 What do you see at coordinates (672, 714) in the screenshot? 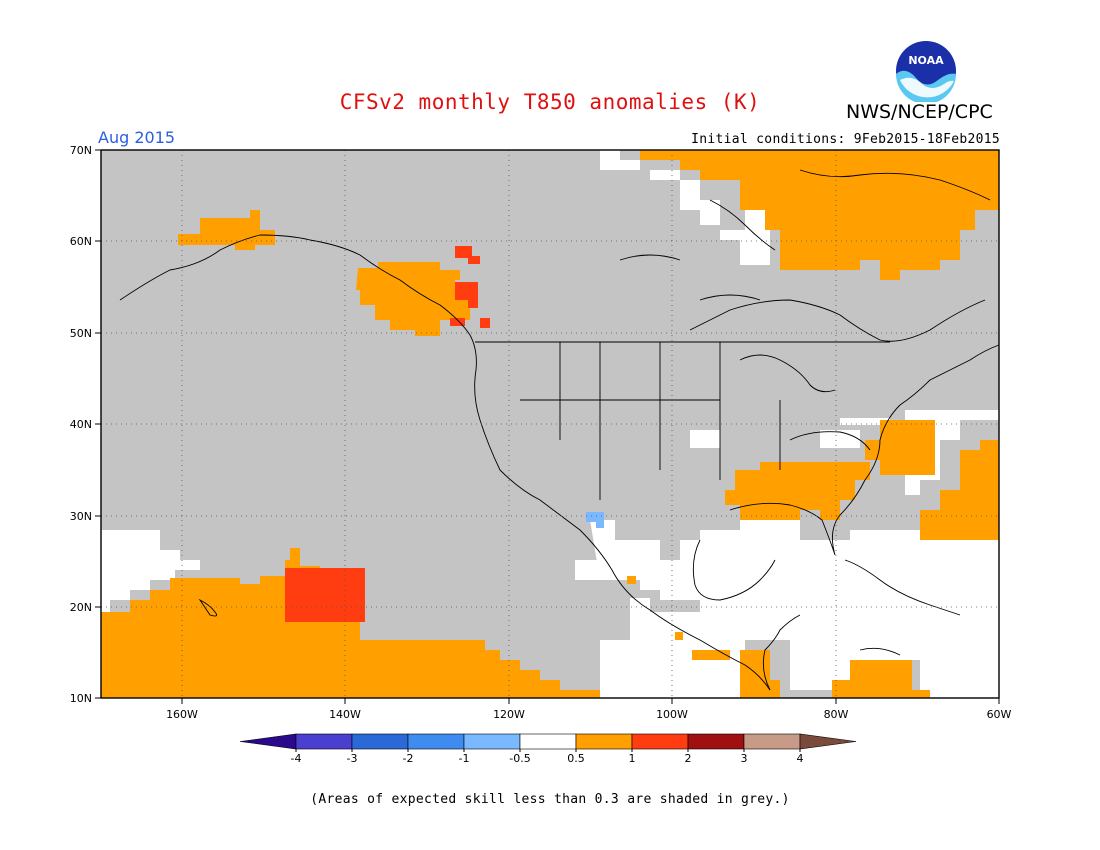
I see `lon-label-100w: 100W` at bounding box center [672, 714].